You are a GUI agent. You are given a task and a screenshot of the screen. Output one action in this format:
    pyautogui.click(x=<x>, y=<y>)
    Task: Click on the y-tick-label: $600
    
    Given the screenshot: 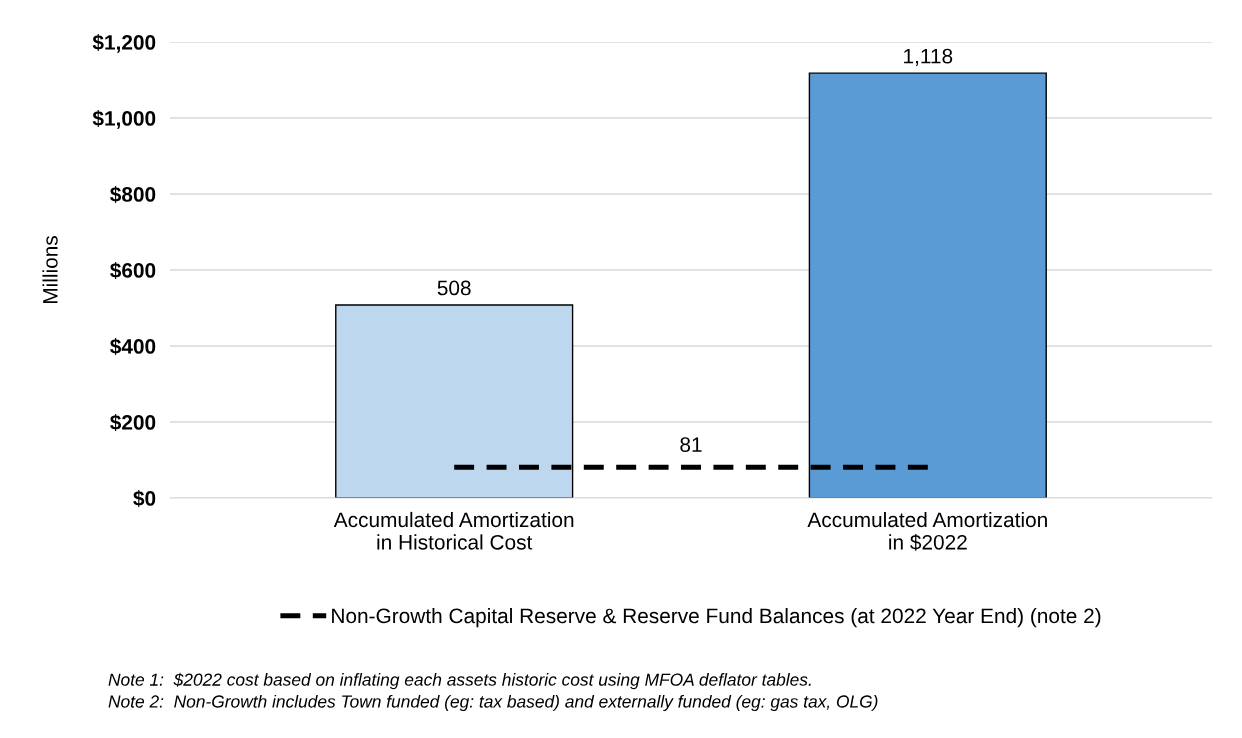 What is the action you would take?
    pyautogui.click(x=133, y=271)
    